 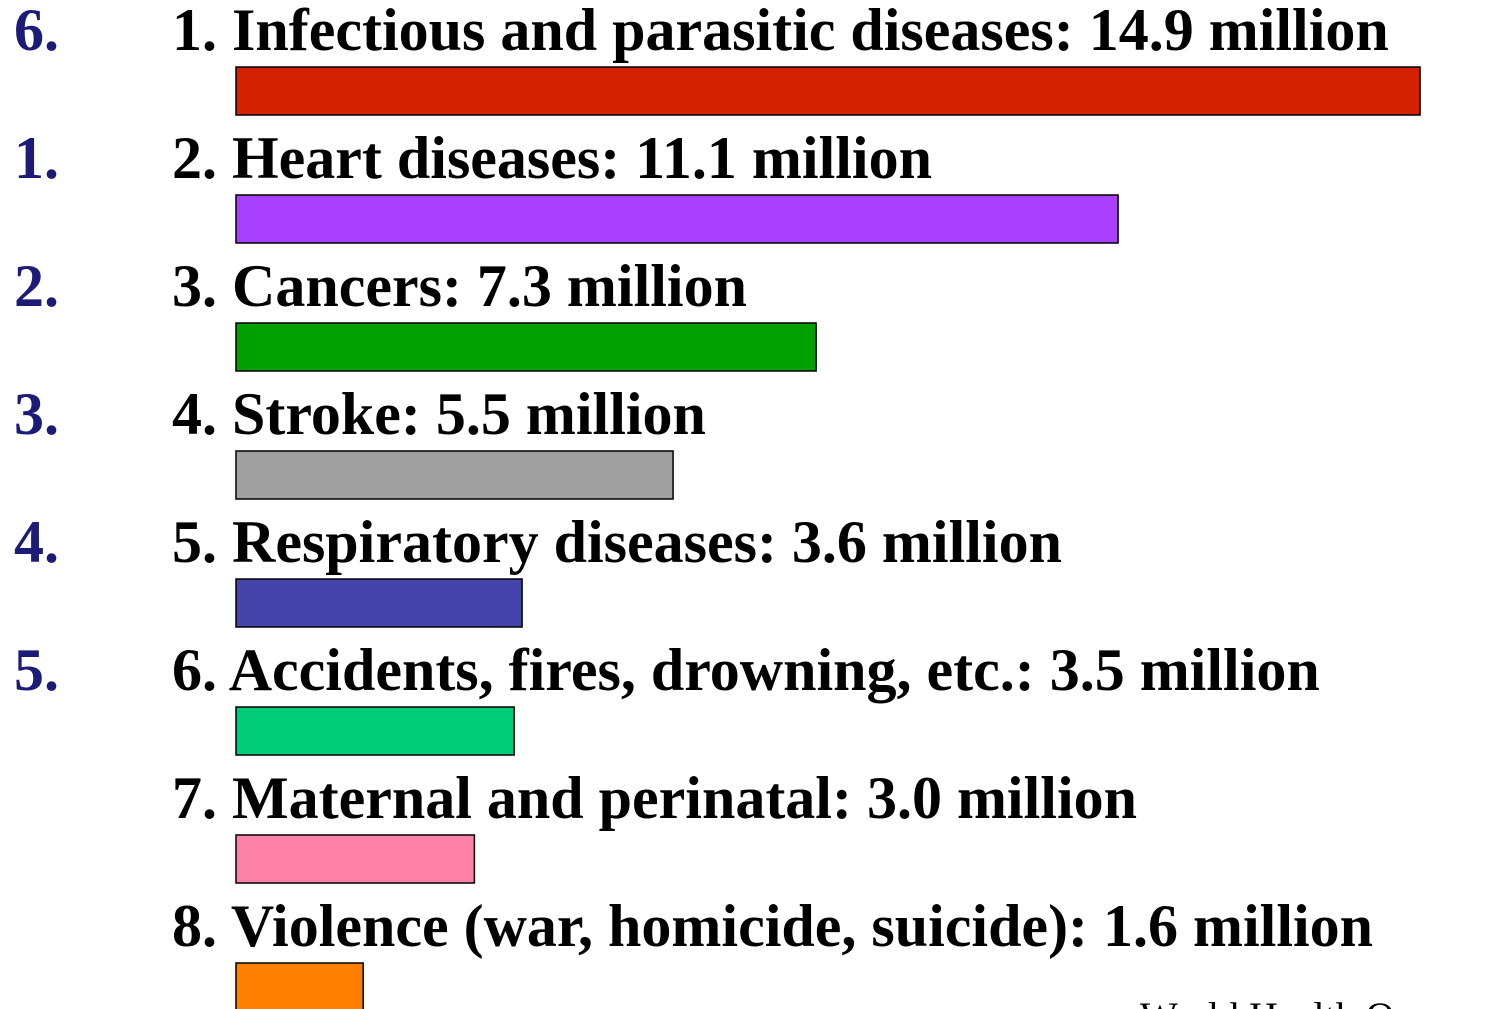 What do you see at coordinates (36, 414) in the screenshot?
I see `side-label: 3.` at bounding box center [36, 414].